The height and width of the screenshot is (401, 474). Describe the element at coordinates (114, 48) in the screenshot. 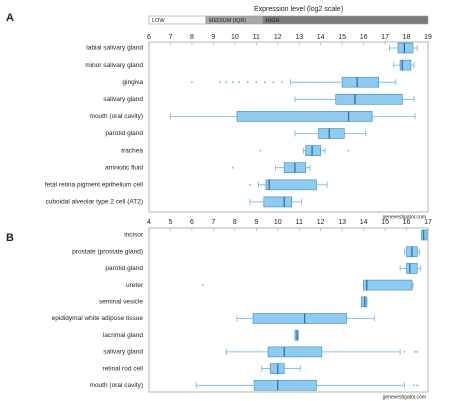

I see `category-label: labial salivary gland` at that location.